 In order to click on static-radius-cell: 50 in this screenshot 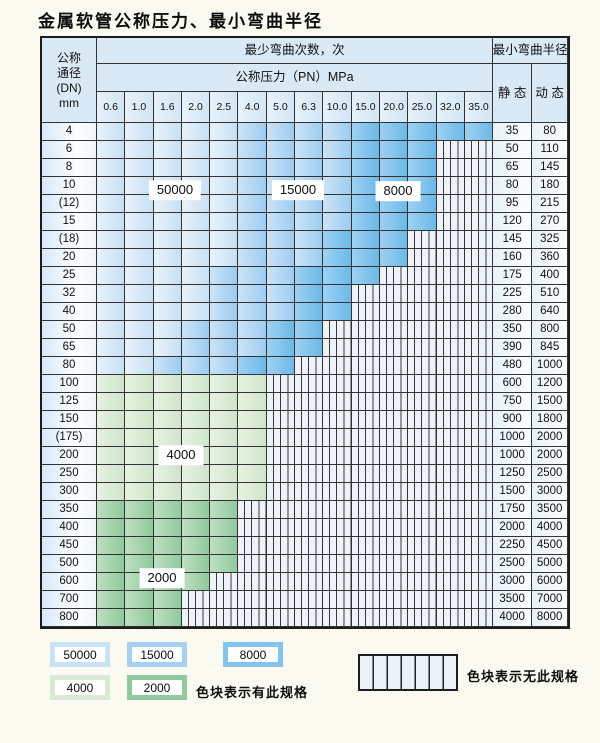, I will do `click(513, 150)`.